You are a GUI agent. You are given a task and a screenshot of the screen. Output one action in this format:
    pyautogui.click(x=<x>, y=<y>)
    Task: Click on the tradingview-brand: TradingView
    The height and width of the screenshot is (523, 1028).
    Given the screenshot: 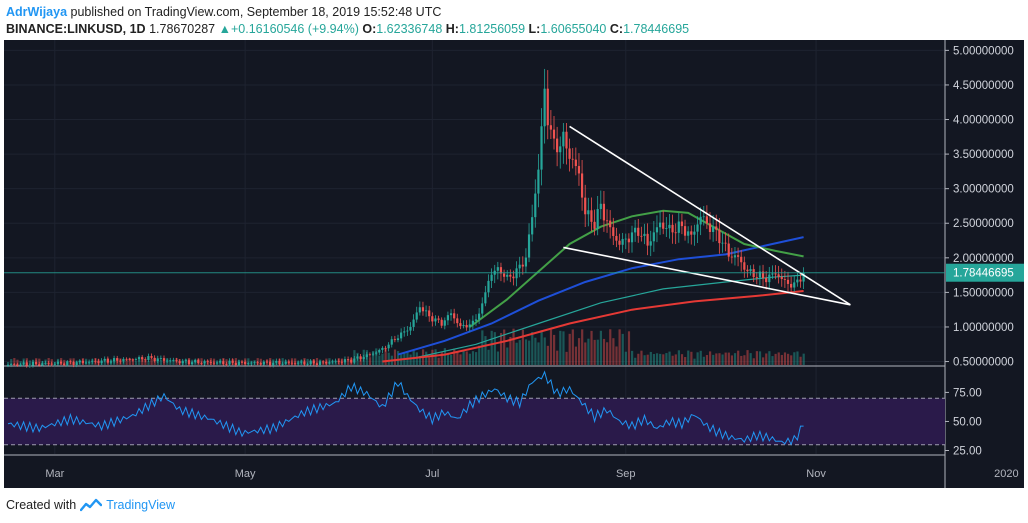 What is the action you would take?
    pyautogui.click(x=140, y=505)
    